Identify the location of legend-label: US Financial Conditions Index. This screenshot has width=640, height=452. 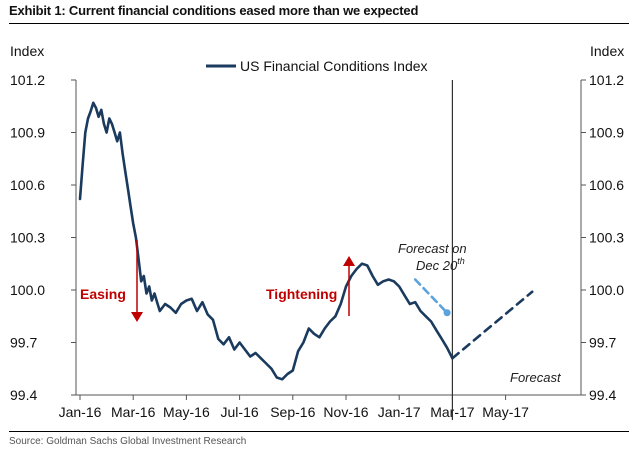
(334, 66).